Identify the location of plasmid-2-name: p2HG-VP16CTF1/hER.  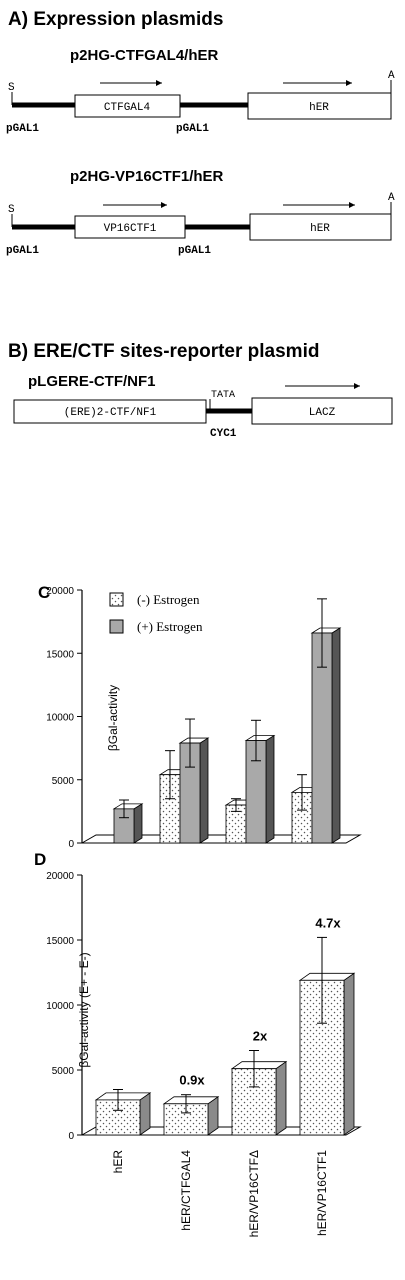
(147, 176).